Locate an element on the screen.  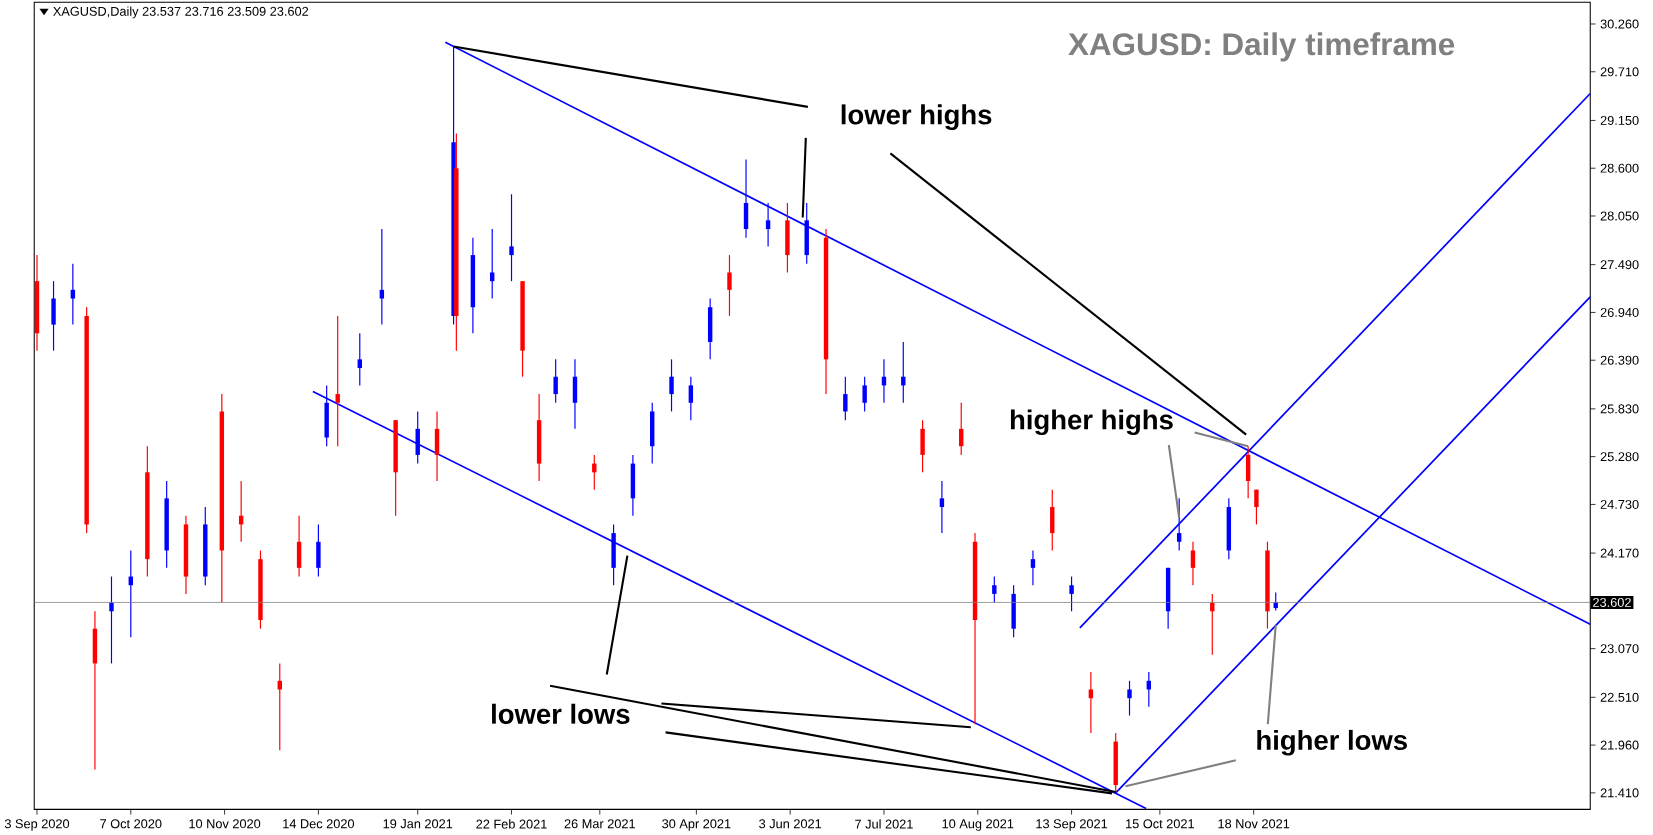
y-tick-label: 29.150 is located at coordinates (1619, 120).